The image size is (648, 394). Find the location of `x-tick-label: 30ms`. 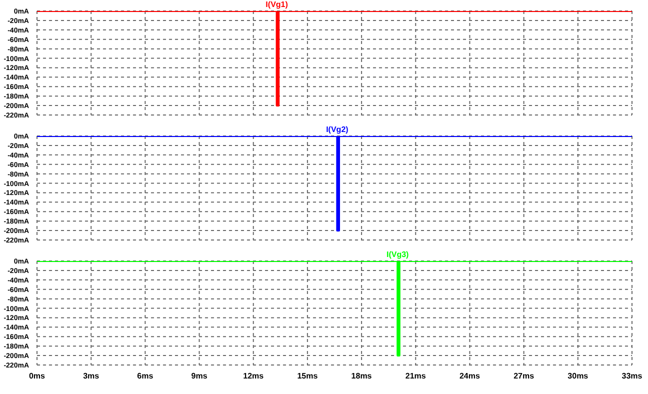

x-tick-label: 30ms is located at coordinates (578, 376).